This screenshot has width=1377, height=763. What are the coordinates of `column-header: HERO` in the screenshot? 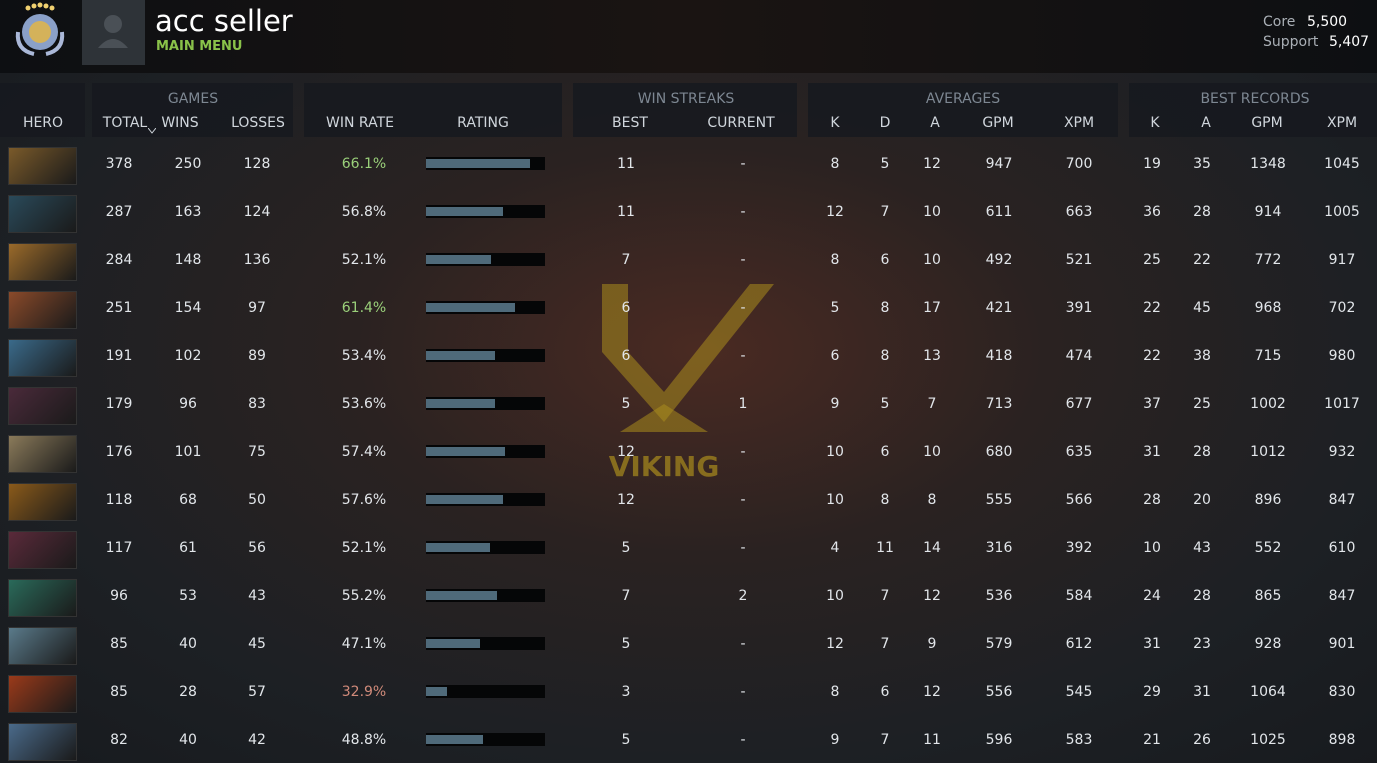 It's located at (43, 123).